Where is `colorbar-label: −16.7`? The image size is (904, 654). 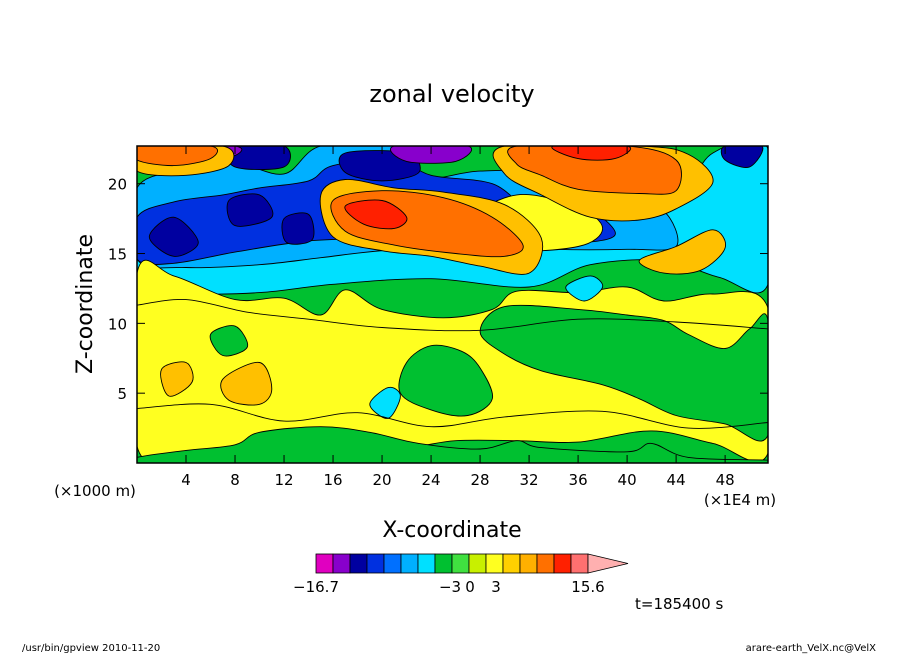 colorbar-label: −16.7 is located at coordinates (316, 587).